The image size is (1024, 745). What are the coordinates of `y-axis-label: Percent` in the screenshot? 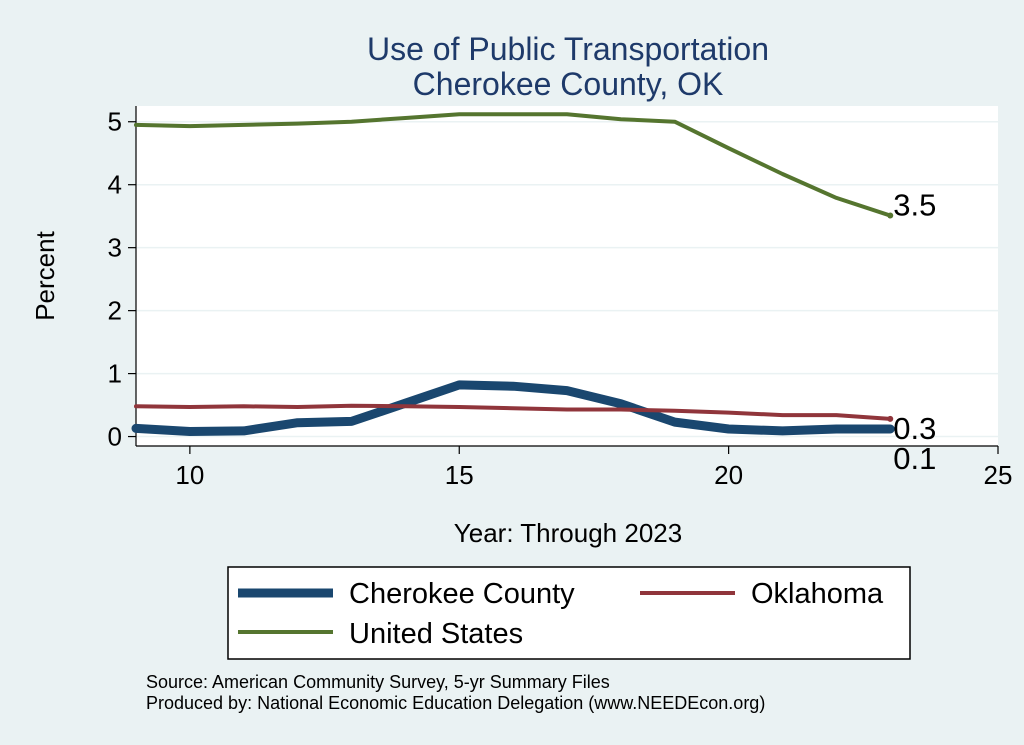 It's located at (45, 275).